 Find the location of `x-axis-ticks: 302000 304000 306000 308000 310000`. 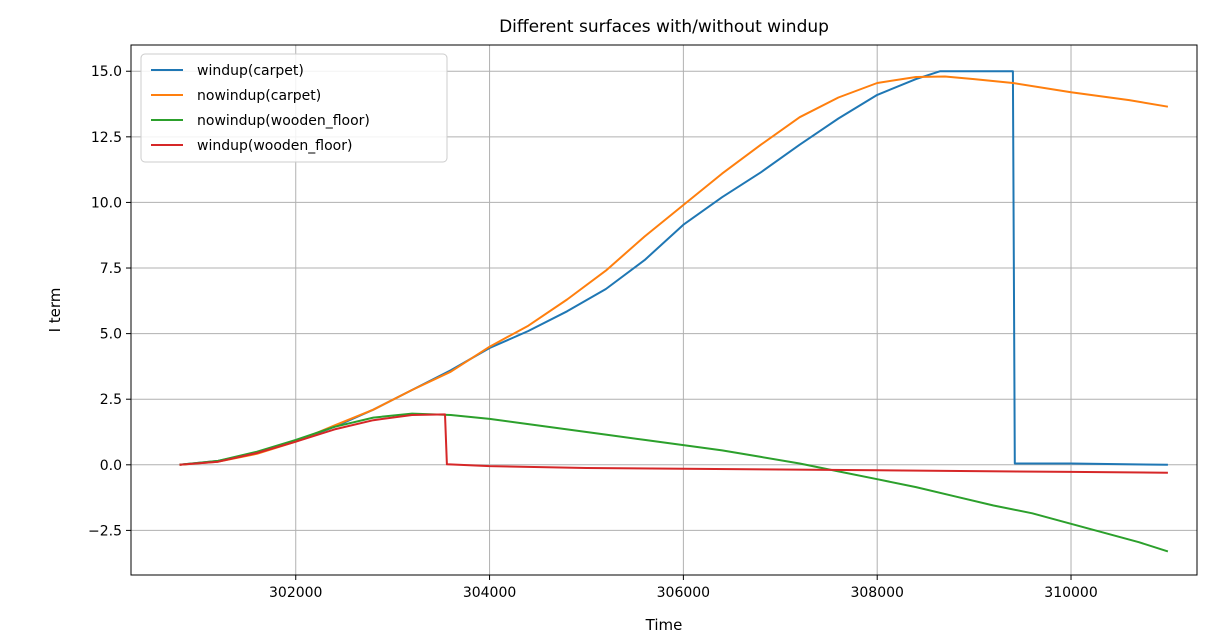

x-axis-ticks: 302000 304000 306000 308000 310000 is located at coordinates (683, 588).